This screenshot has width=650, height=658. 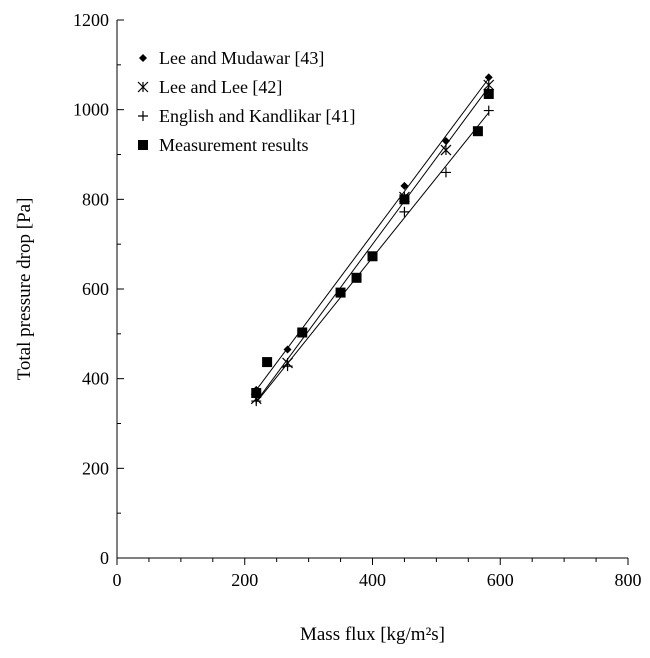 What do you see at coordinates (95, 199) in the screenshot?
I see `y-tick-label: 800` at bounding box center [95, 199].